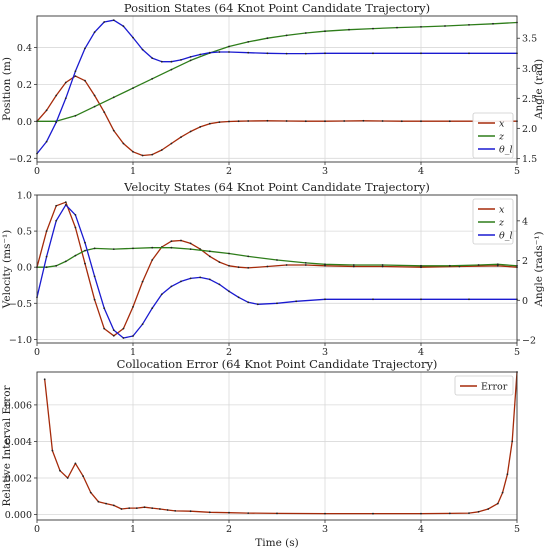 Image resolution: width=550 pixels, height=550 pixels. What do you see at coordinates (18, 405) in the screenshot?
I see `y-tick-label: 0.006` at bounding box center [18, 405].